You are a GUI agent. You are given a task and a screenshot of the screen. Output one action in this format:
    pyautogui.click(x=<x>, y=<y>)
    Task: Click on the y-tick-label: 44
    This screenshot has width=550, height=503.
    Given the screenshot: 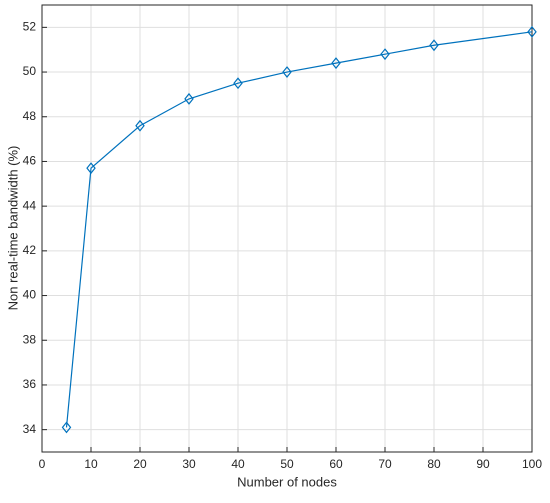 What is the action you would take?
    pyautogui.click(x=30, y=205)
    